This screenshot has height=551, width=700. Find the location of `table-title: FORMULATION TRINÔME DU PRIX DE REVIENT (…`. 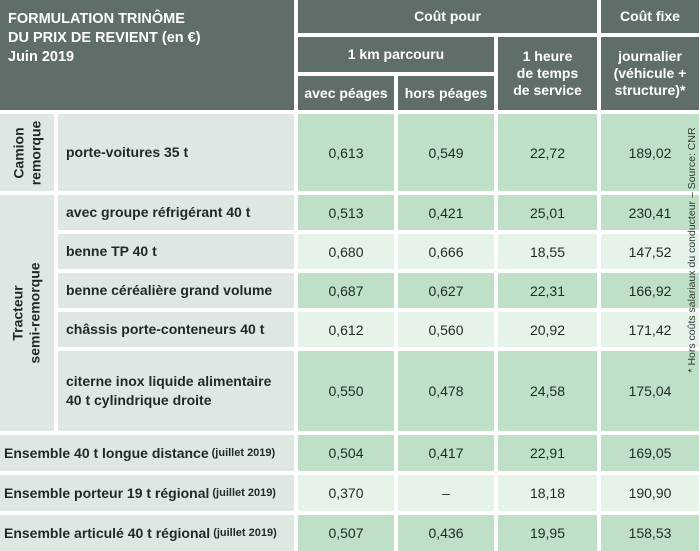

table-title: FORMULATION TRINÔME DU PRIX DE REVIENT (… is located at coordinates (147, 55).